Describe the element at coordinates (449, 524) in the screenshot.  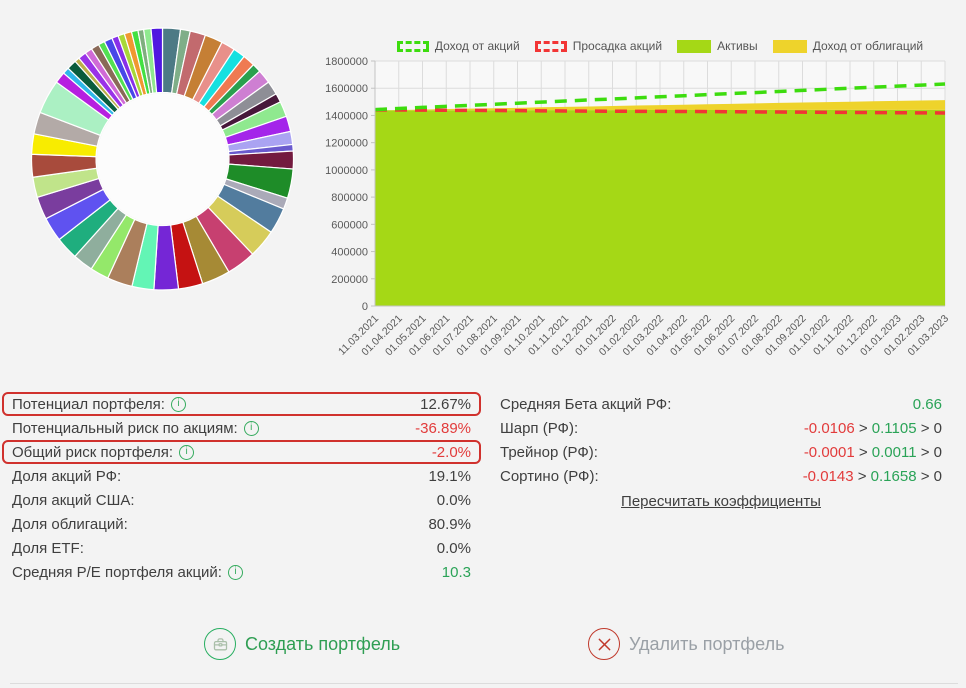
I see `stat-value: 80.9%` at that location.